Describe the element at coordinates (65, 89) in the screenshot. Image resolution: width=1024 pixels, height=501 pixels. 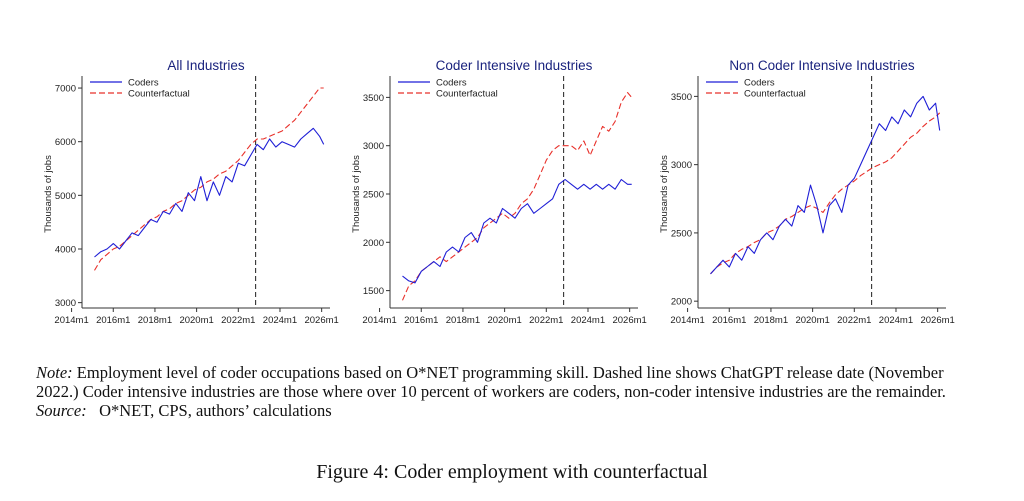
I see `y-tick-label: 7000` at that location.